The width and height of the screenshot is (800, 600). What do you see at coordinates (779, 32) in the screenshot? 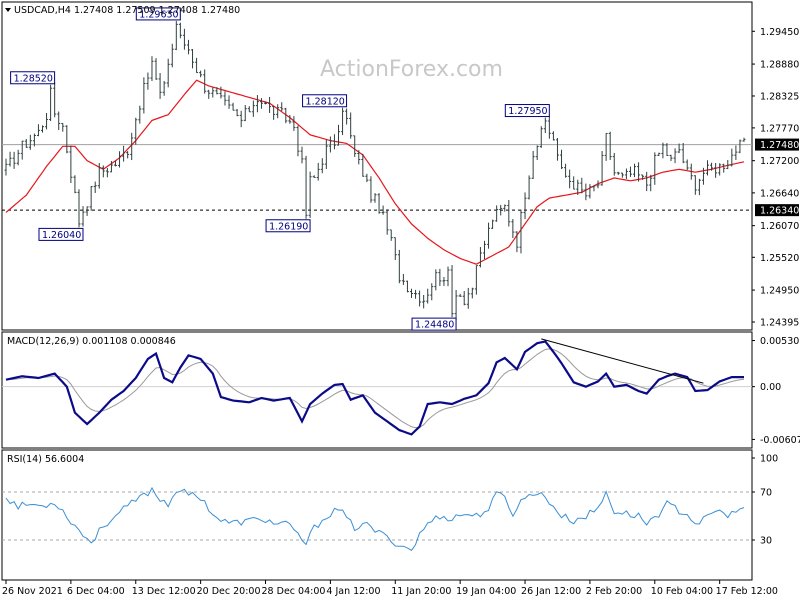
I see `price-tick-label: 1.29450` at bounding box center [779, 32].